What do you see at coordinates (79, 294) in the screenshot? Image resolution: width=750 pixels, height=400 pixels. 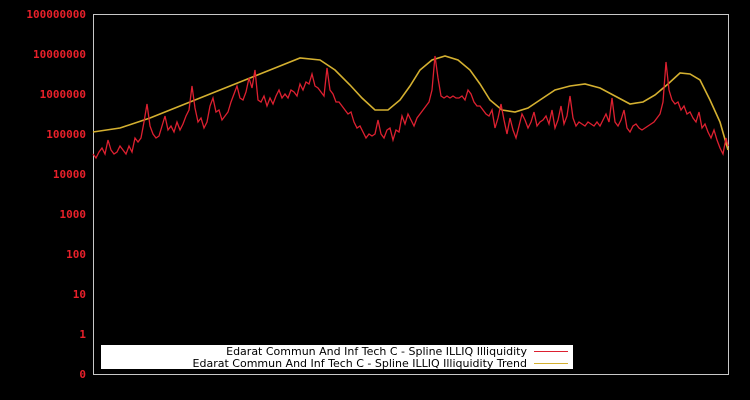 I see `y-tick-label: 10` at bounding box center [79, 294].